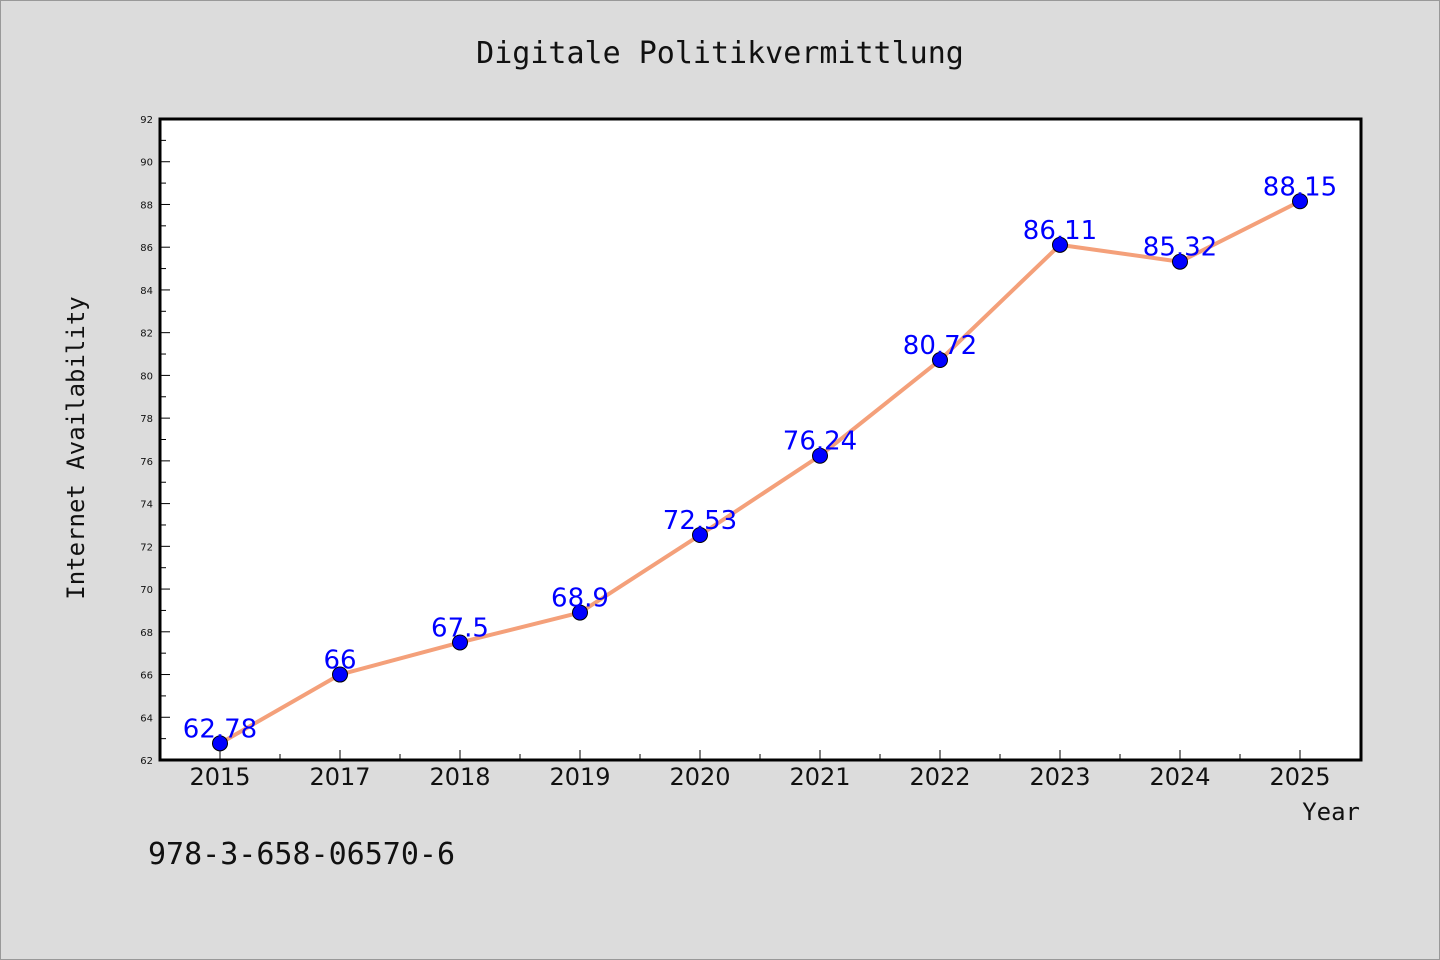  I want to click on y-tick-label: 66, so click(146, 676).